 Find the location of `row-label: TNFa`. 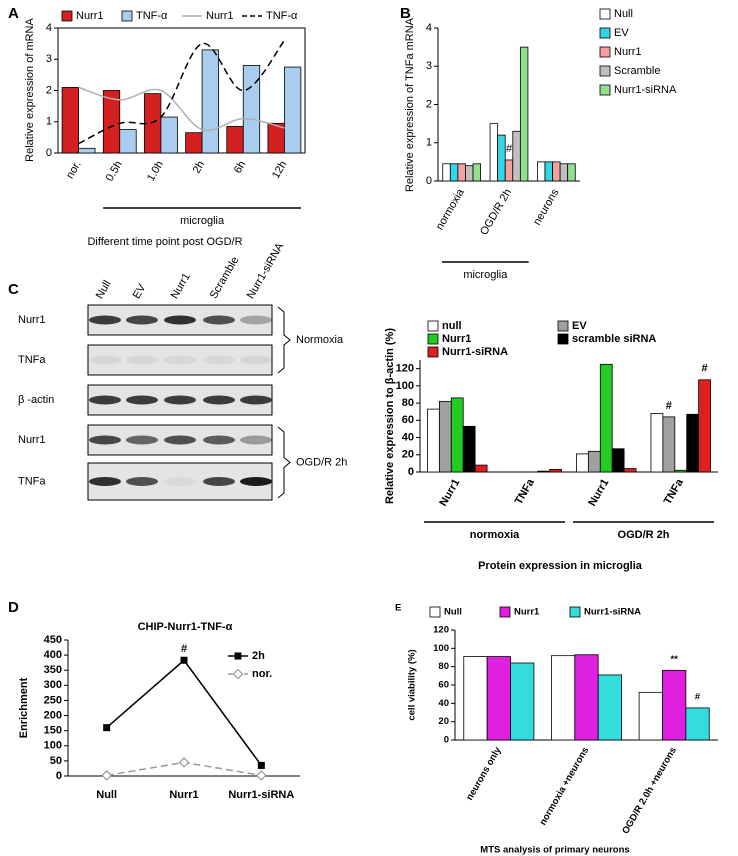

row-label: TNFa is located at coordinates (32, 360).